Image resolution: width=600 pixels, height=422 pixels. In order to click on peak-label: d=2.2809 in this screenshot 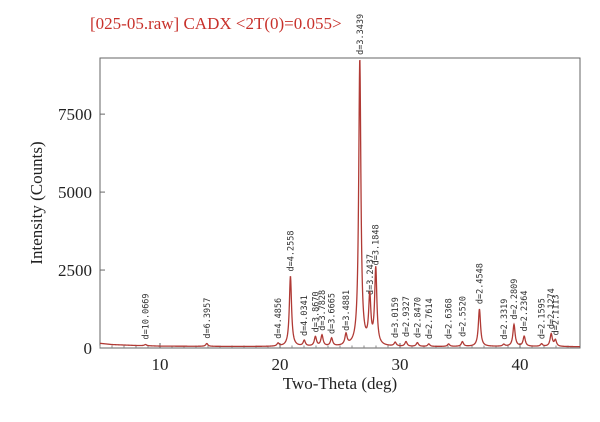, I will do `click(515, 299)`.